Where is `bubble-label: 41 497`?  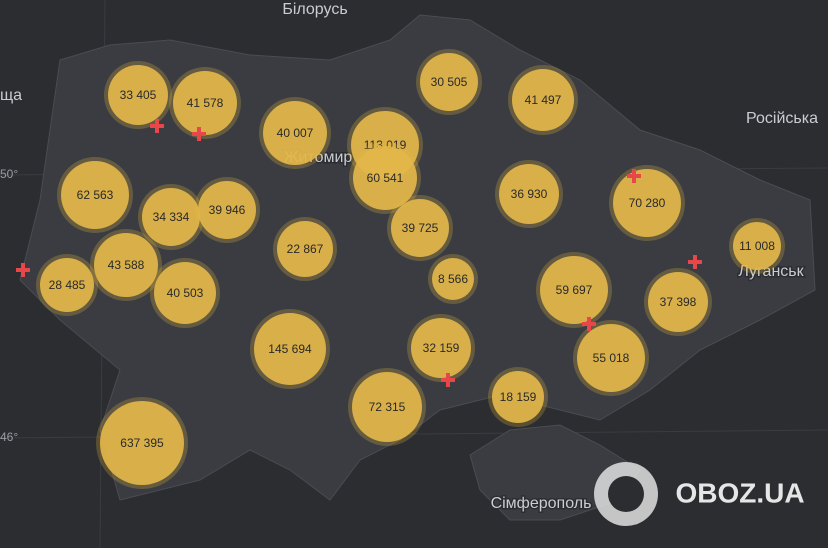 bubble-label: 41 497 is located at coordinates (543, 100).